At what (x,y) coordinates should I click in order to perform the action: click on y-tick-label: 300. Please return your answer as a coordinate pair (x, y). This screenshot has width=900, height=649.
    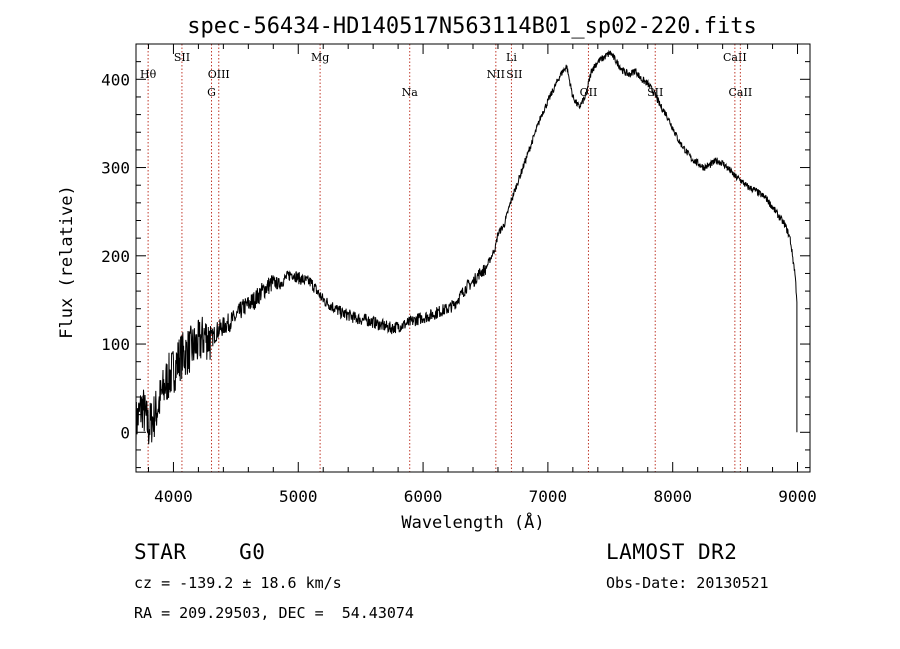
    Looking at the image, I should click on (115, 168).